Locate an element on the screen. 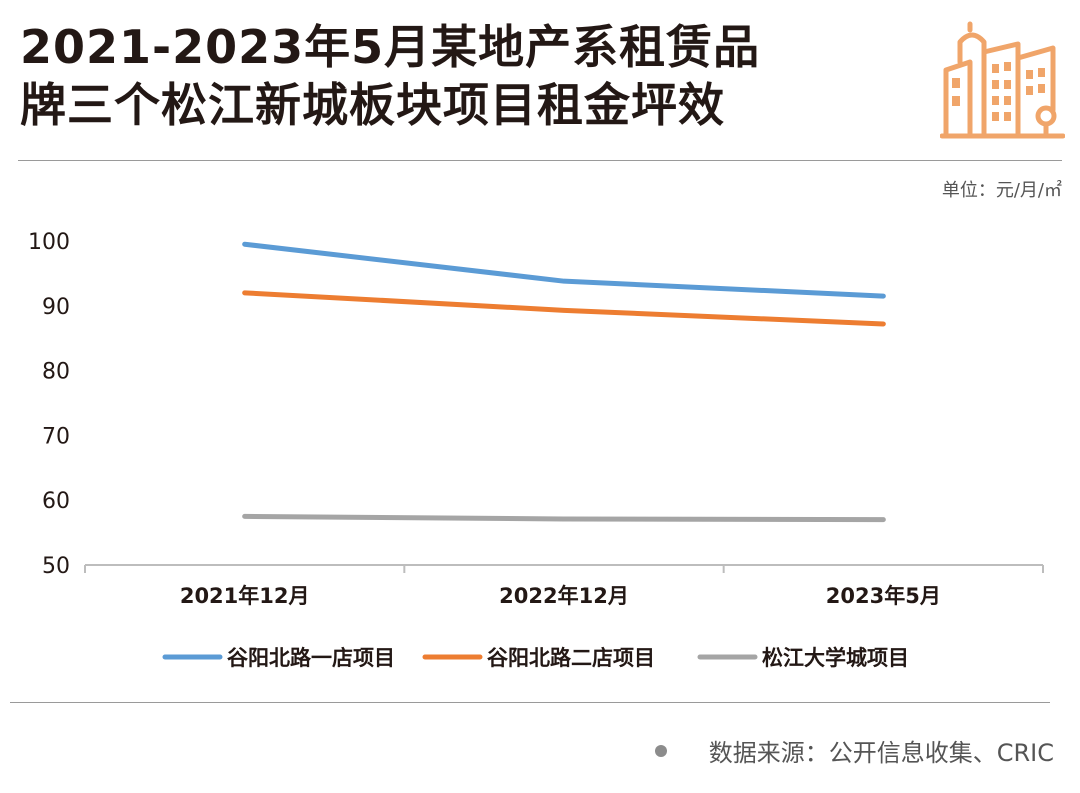 The width and height of the screenshot is (1080, 793). legend-label: 松江大学城项目 is located at coordinates (835, 658).